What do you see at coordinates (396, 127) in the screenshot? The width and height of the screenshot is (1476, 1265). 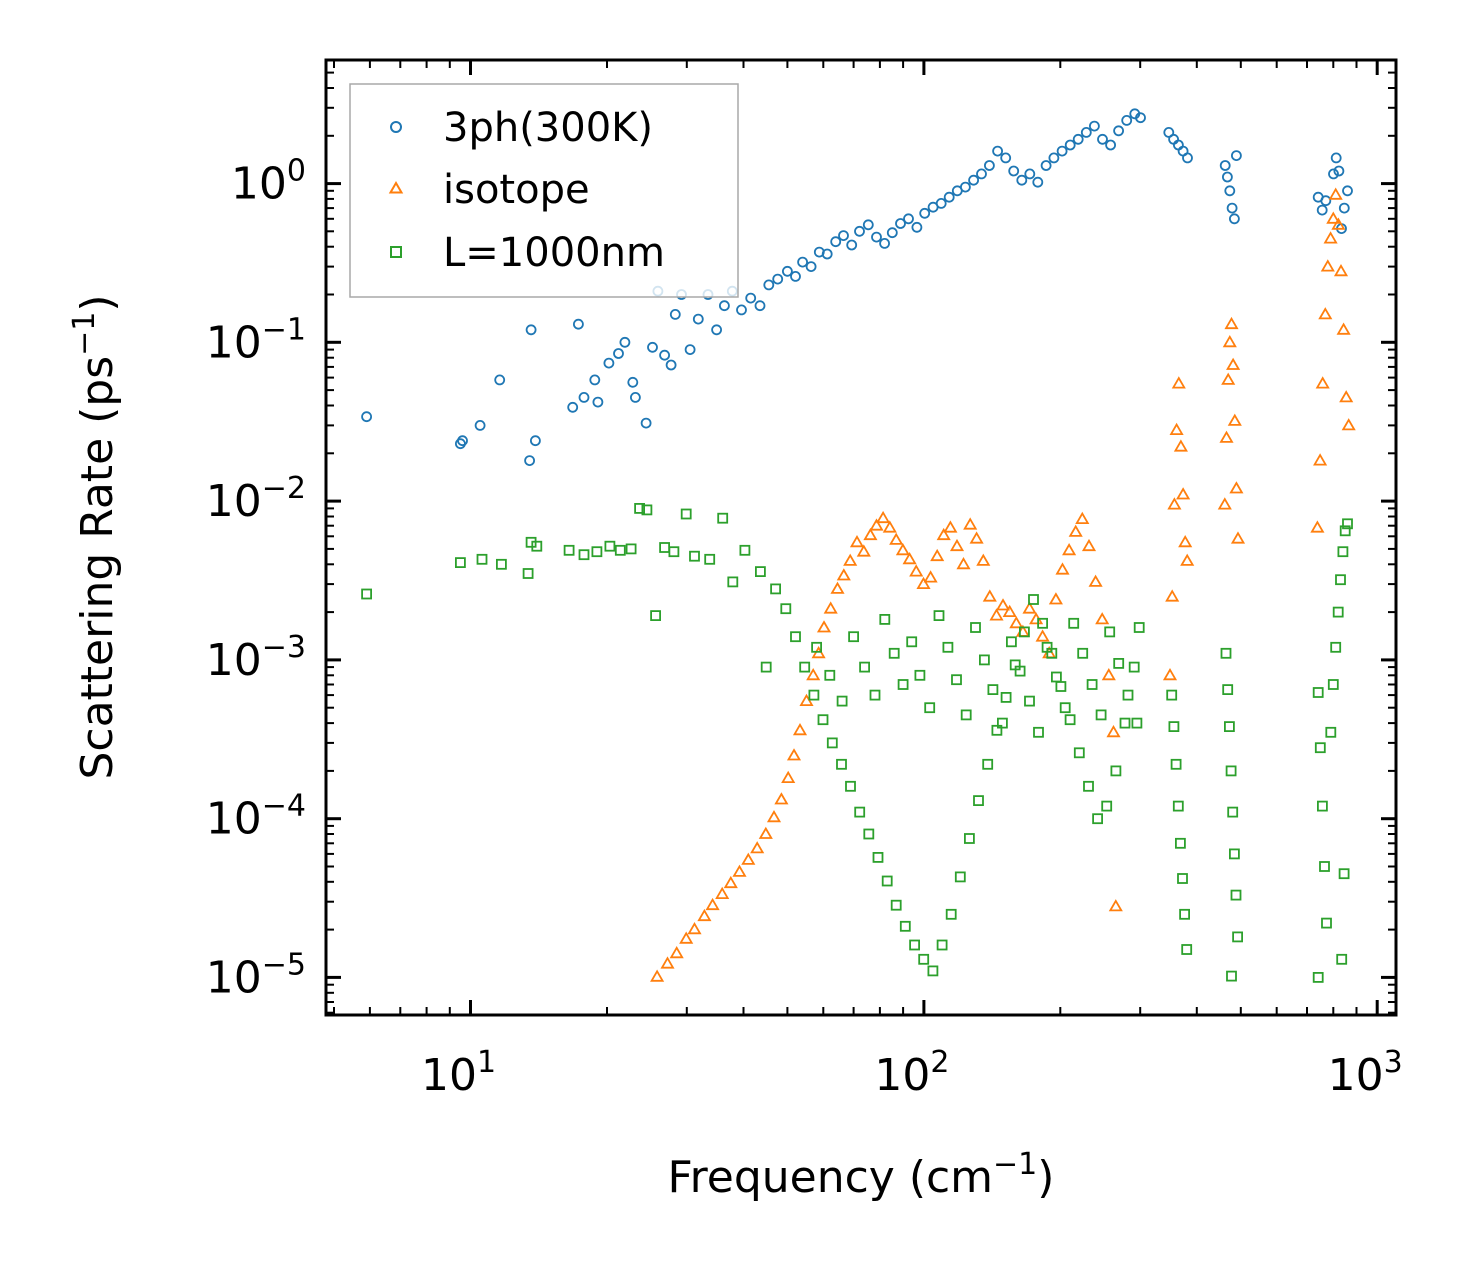 I see `legend-marker-3ph` at bounding box center [396, 127].